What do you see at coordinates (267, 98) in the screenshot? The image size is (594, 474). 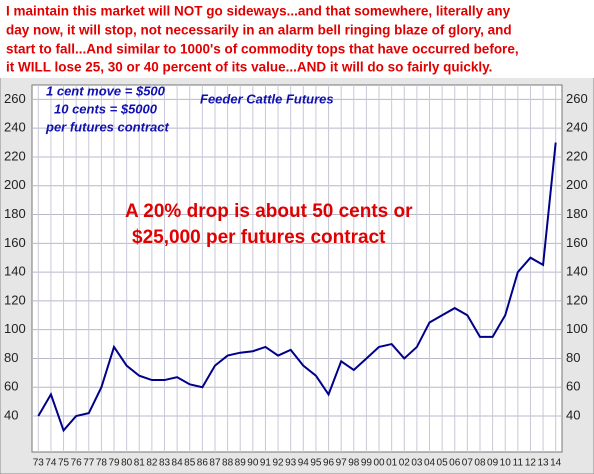 I see `chart-title: Feeder Cattle Futures` at bounding box center [267, 98].